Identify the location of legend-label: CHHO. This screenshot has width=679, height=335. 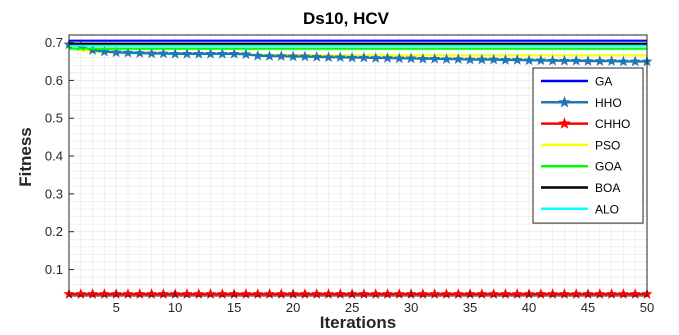
(612, 124).